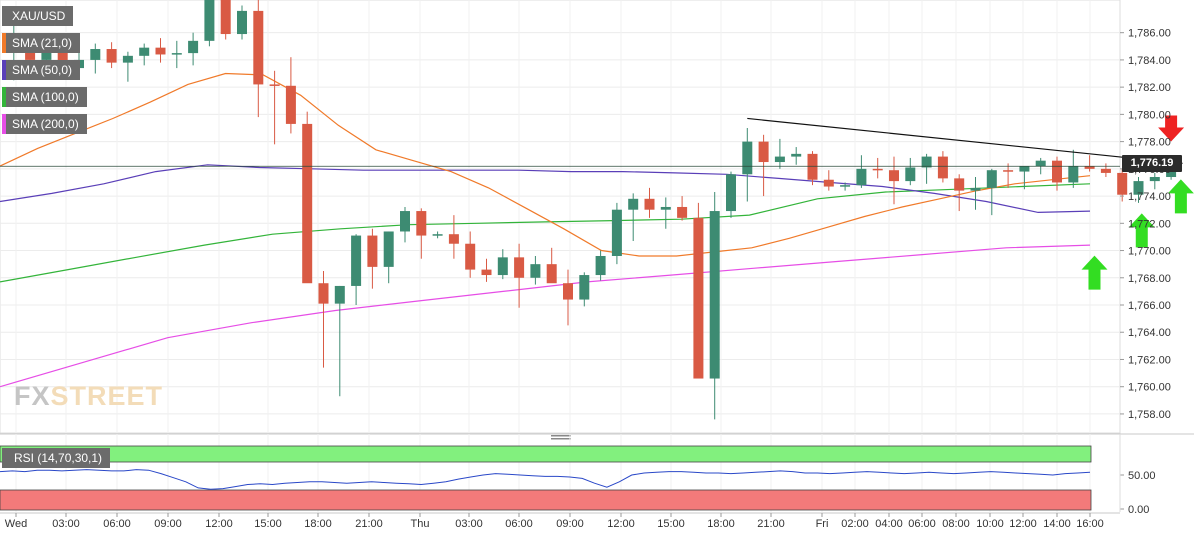 This screenshot has height=536, width=1194. I want to click on fxstreet-logo: FXSTREET, so click(88, 396).